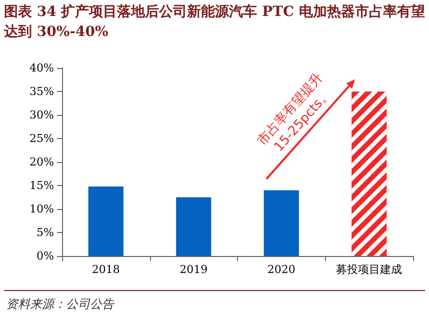 The width and height of the screenshot is (429, 325). What do you see at coordinates (215, 22) in the screenshot?
I see `chart-title: 图表 34 扩产项目落地后公司新能源汽车 PTC 电加热器市占率有望达到 30%-40%` at bounding box center [215, 22].